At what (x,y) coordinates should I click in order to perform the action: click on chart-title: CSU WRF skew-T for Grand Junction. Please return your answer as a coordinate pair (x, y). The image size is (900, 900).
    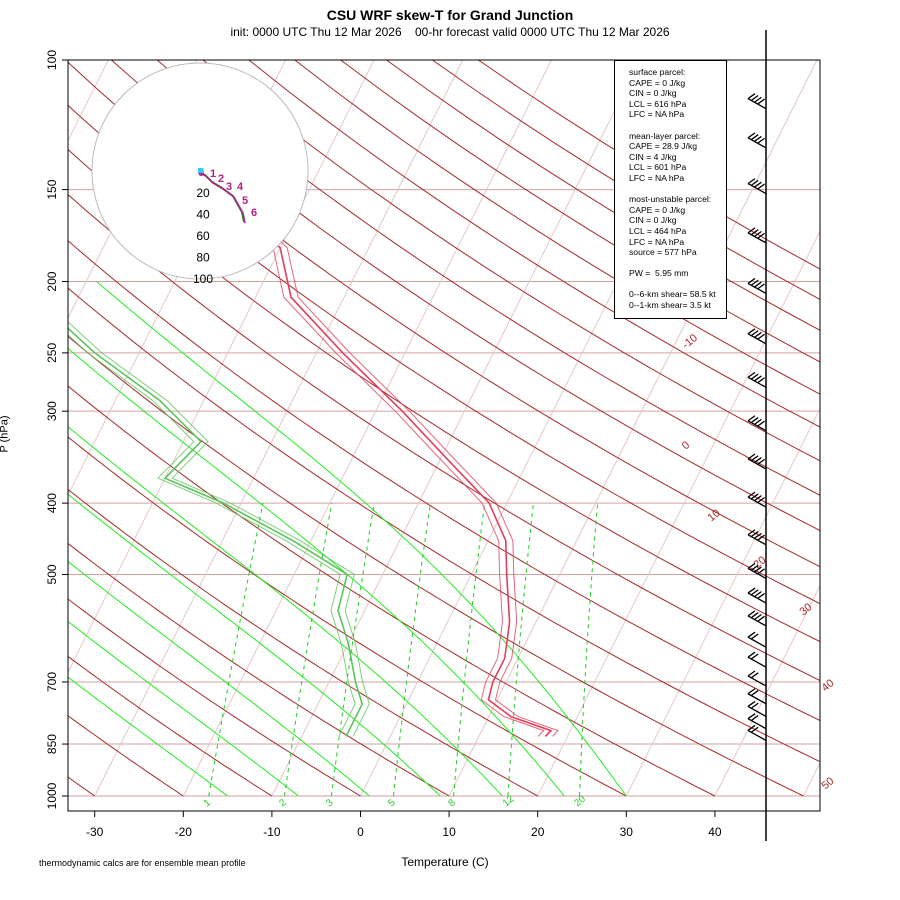
    Looking at the image, I should click on (450, 15).